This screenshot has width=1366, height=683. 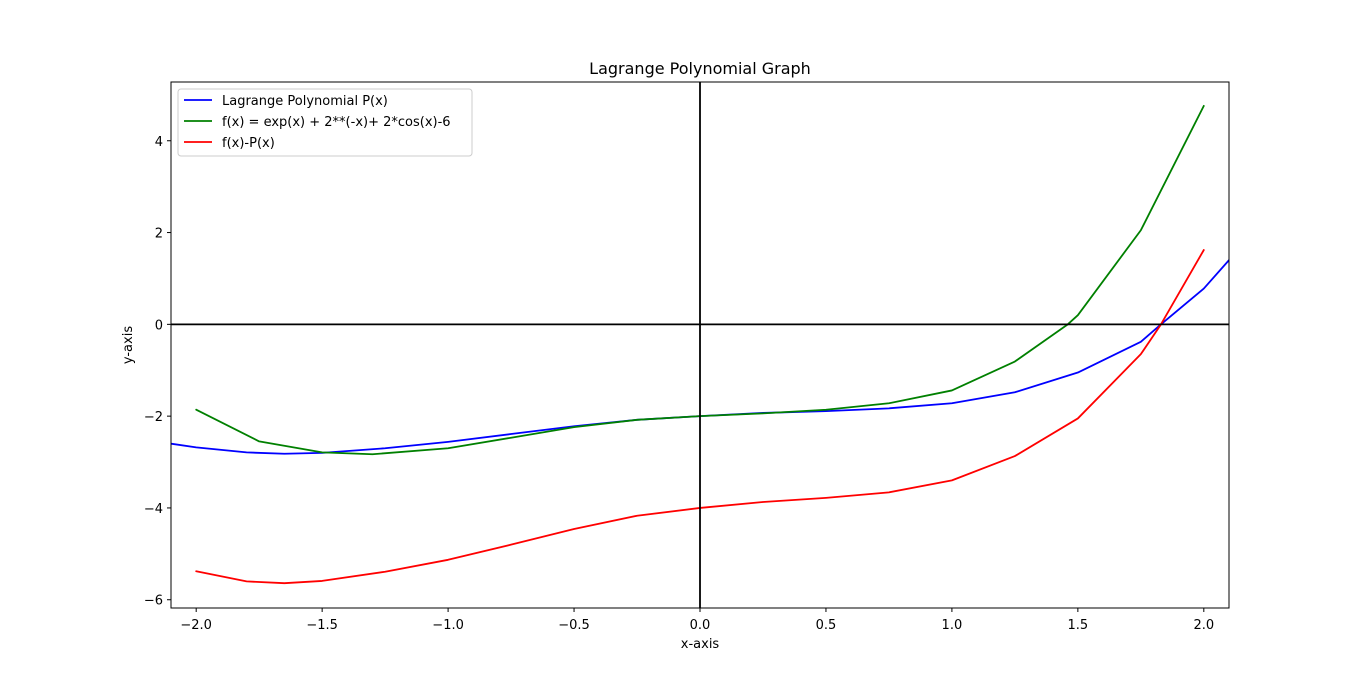 I want to click on x-tick-label: 2.0, so click(x=1203, y=625).